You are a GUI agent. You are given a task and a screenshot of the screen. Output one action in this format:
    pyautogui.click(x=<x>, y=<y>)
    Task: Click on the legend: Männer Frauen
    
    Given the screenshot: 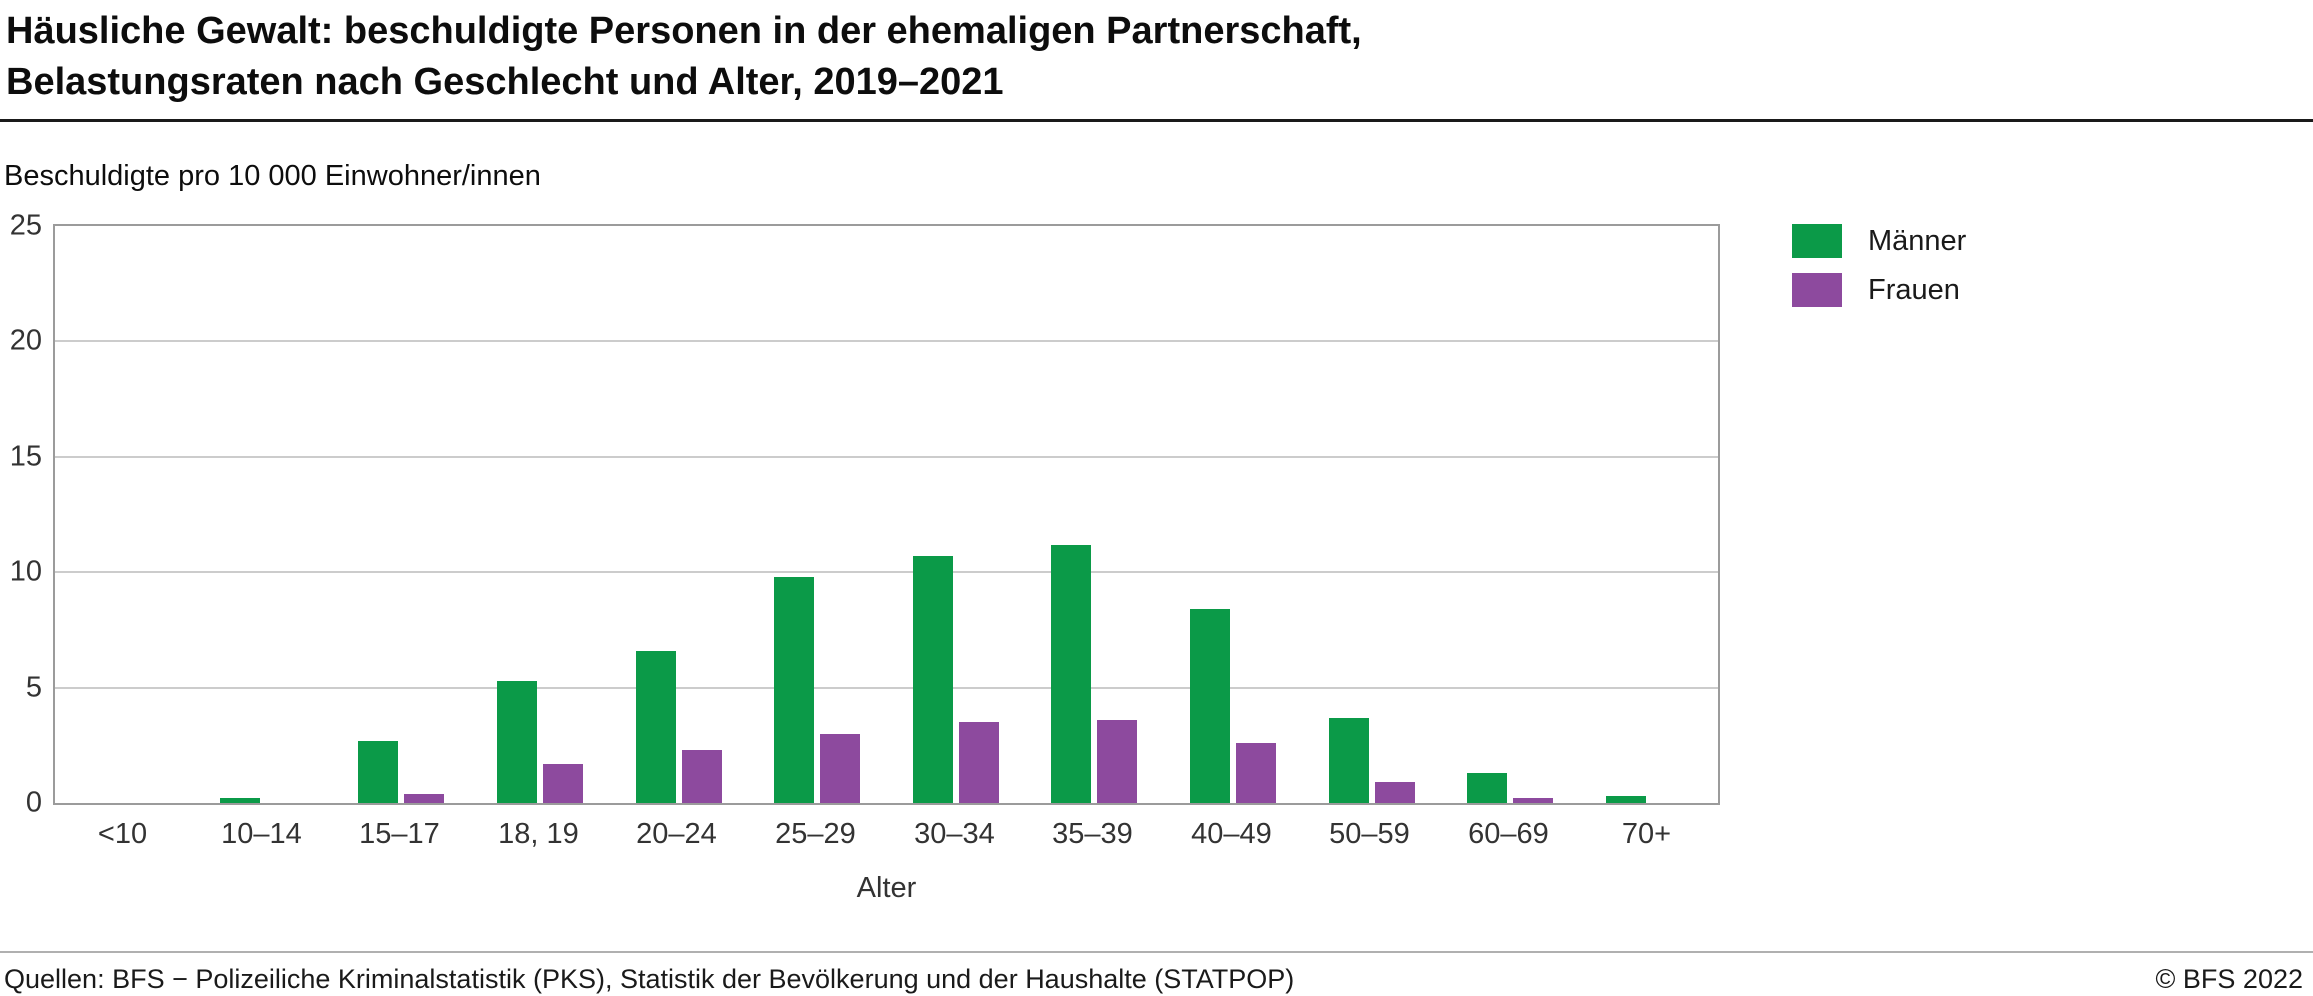 What is the action you would take?
    pyautogui.click(x=1879, y=273)
    